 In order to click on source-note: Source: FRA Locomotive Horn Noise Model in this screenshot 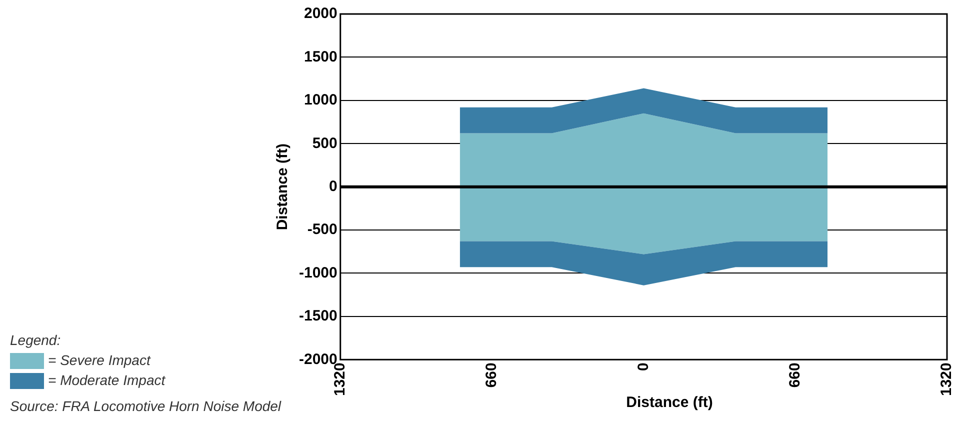, I will do `click(146, 406)`.